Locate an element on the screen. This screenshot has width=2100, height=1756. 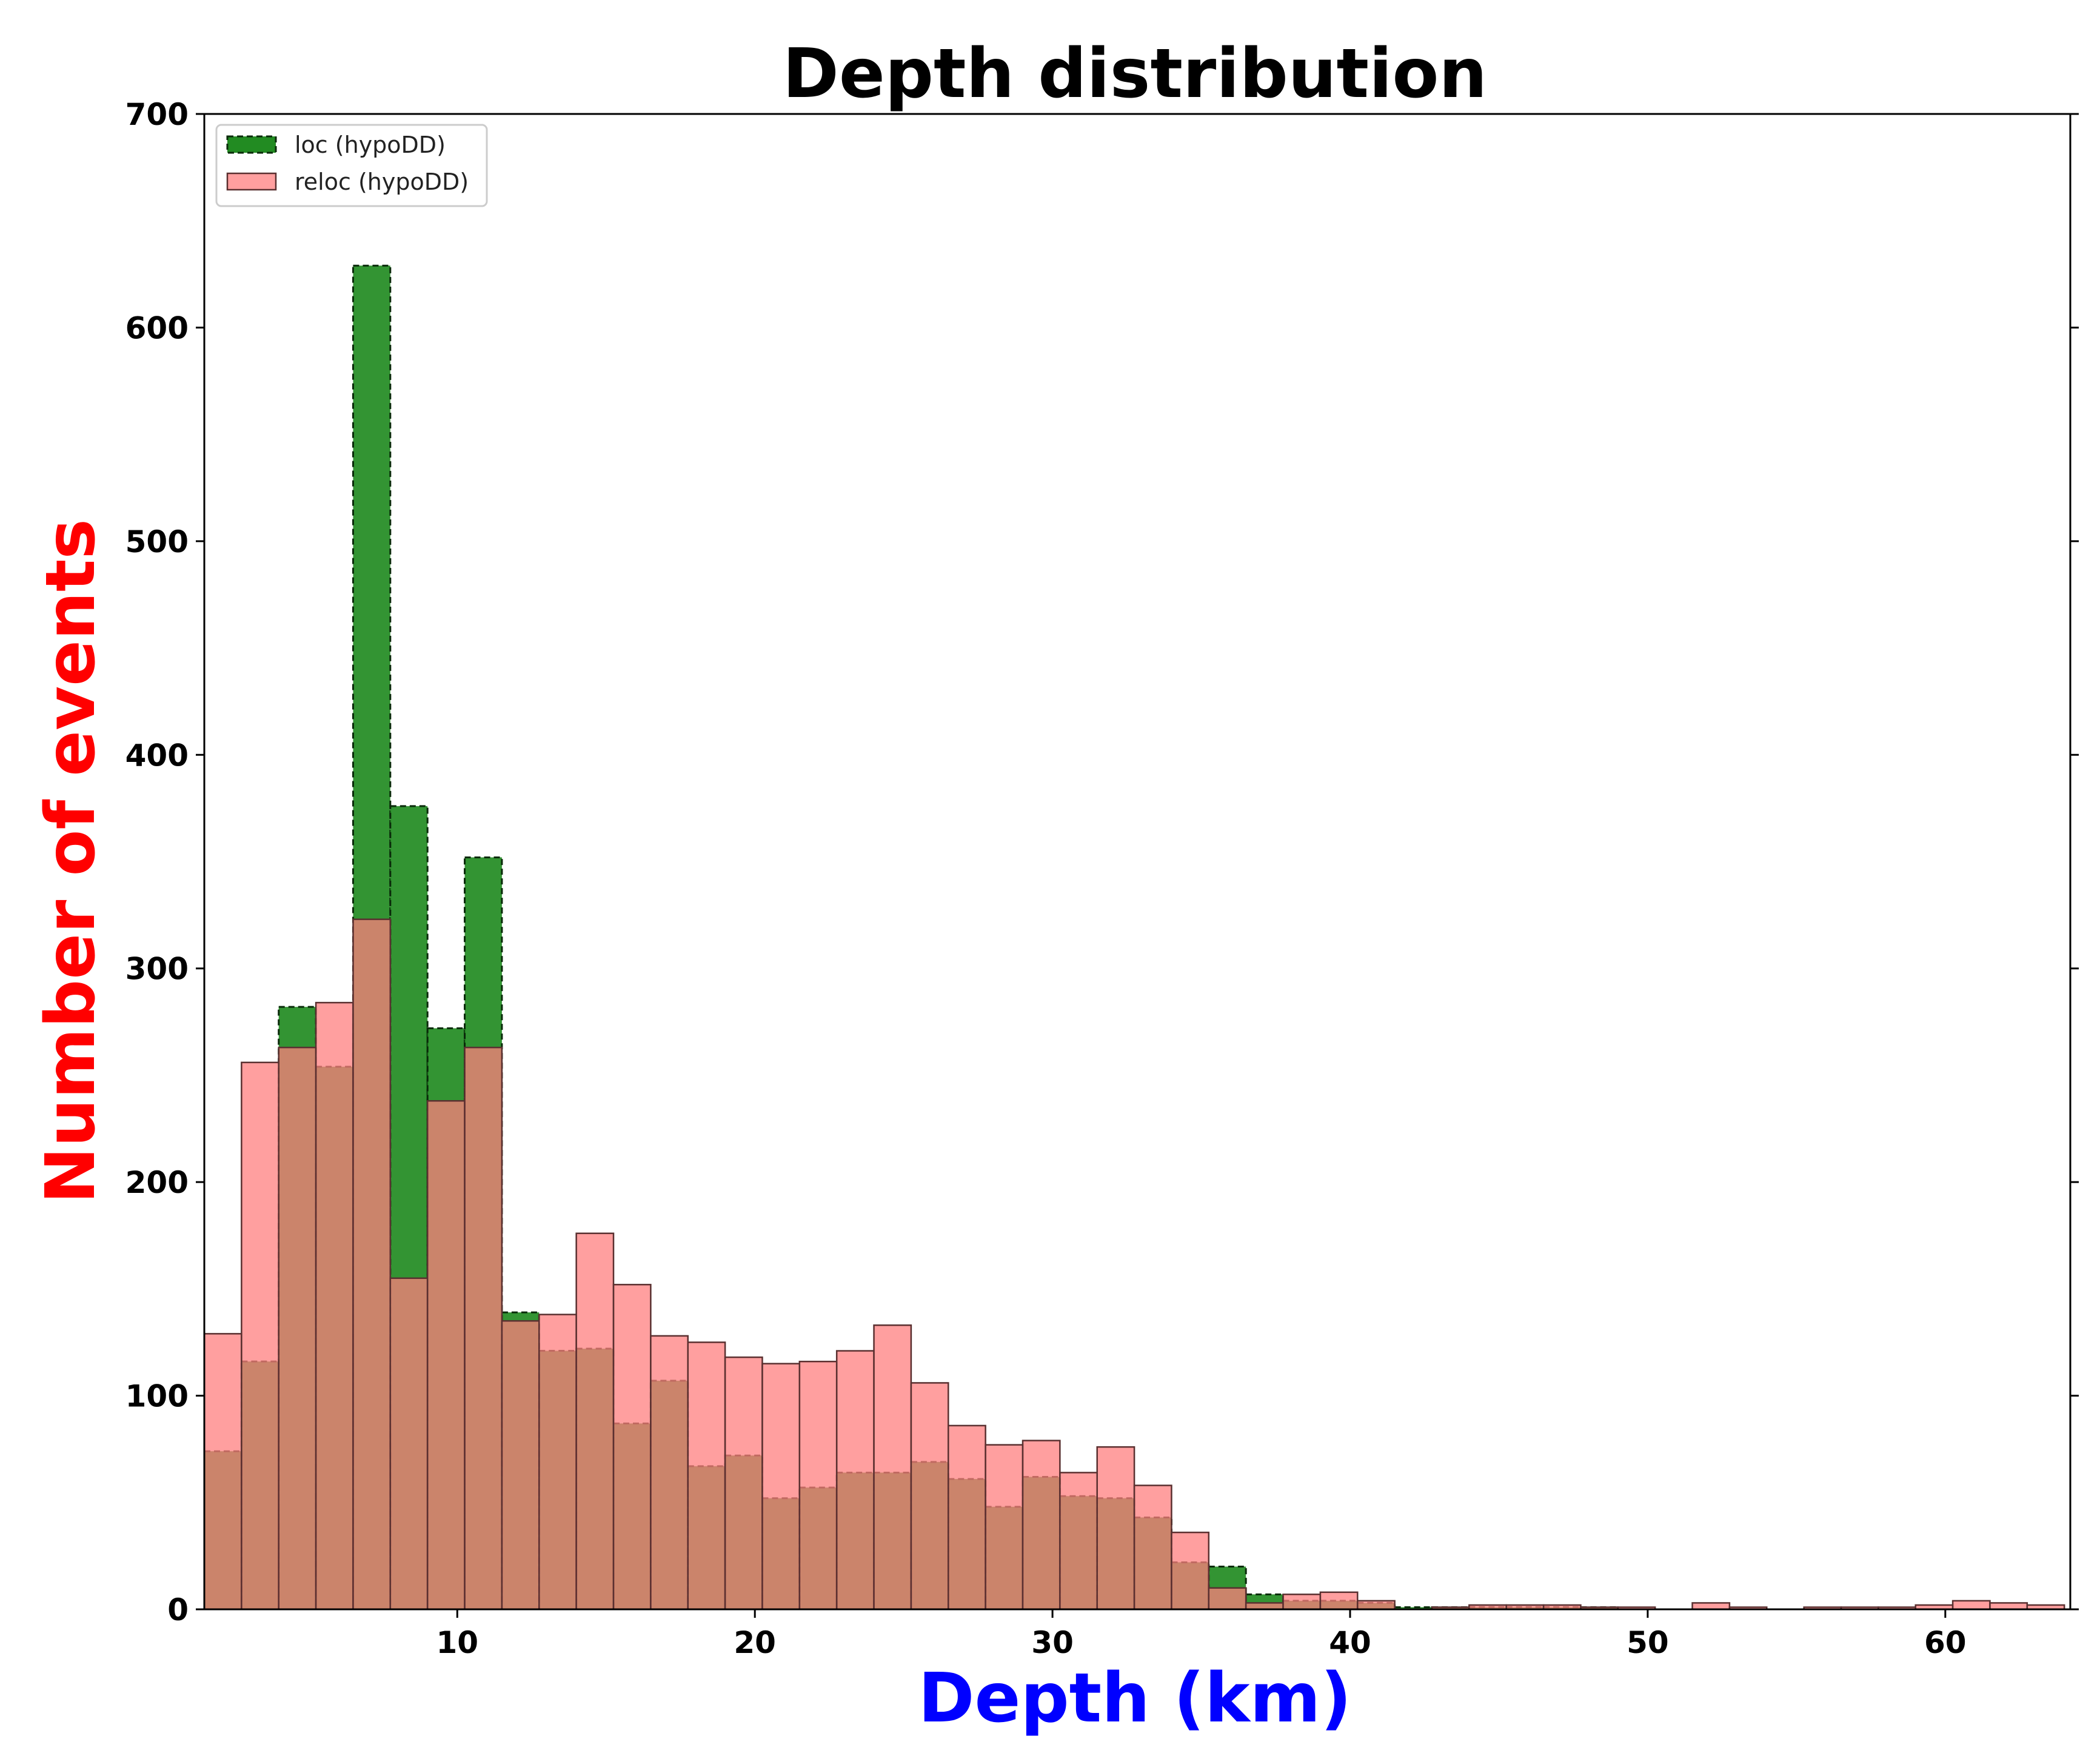
x-tick-label: 30 is located at coordinates (1052, 1643).